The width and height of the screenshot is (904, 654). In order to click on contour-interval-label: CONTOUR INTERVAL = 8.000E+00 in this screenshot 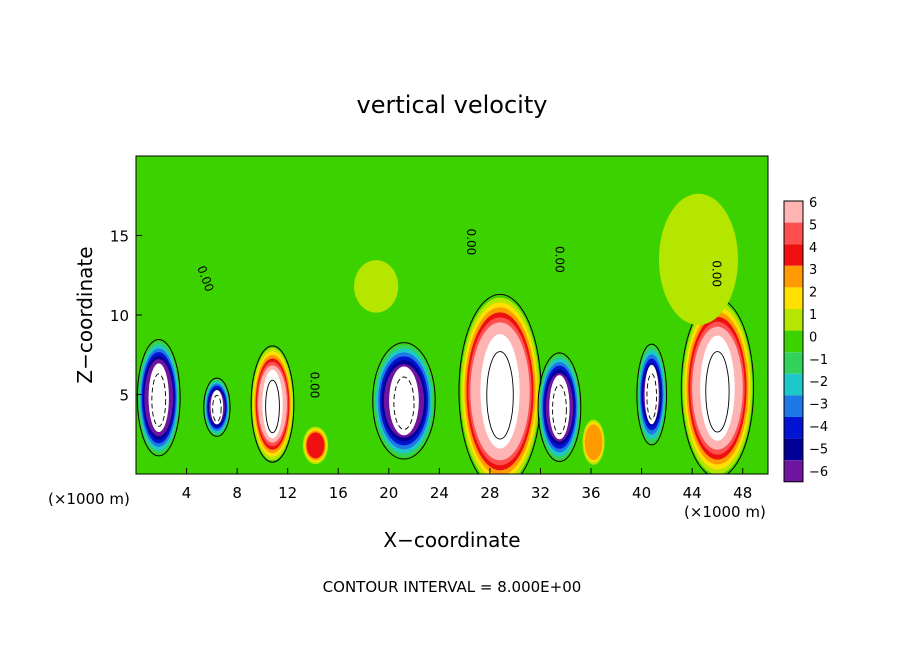, I will do `click(452, 587)`.